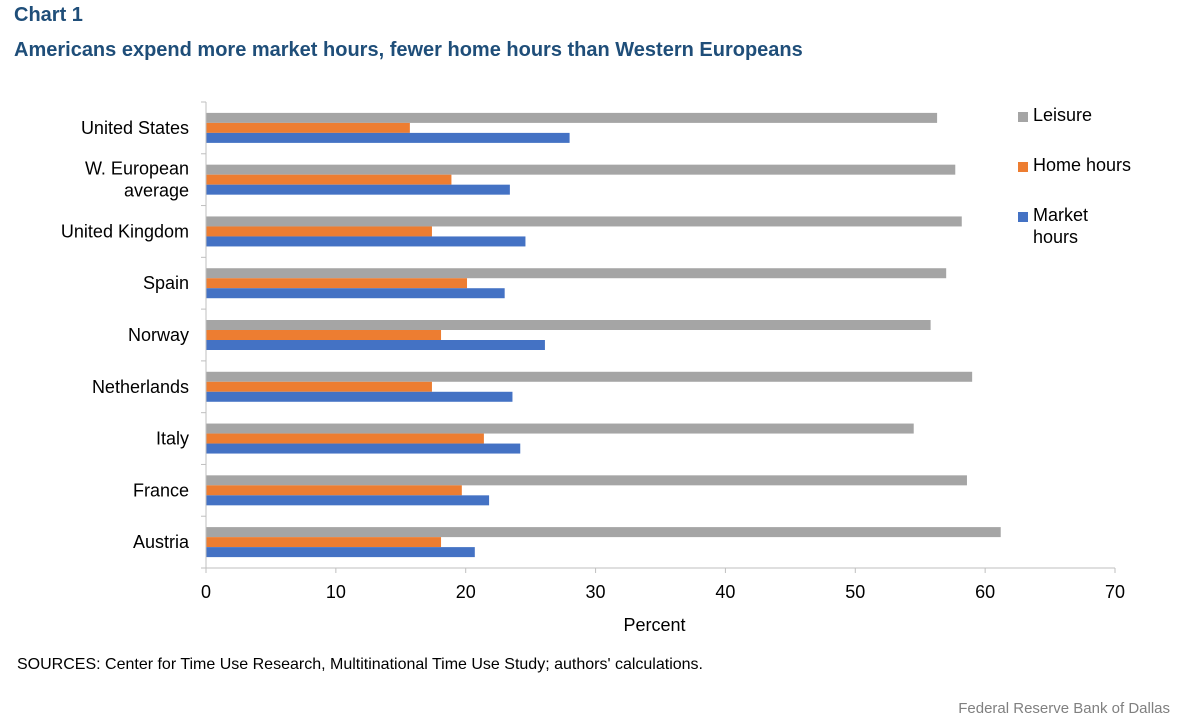 This screenshot has height=722, width=1181. Describe the element at coordinates (589, 376) in the screenshot. I see `bar-leisure-netherlands` at that location.